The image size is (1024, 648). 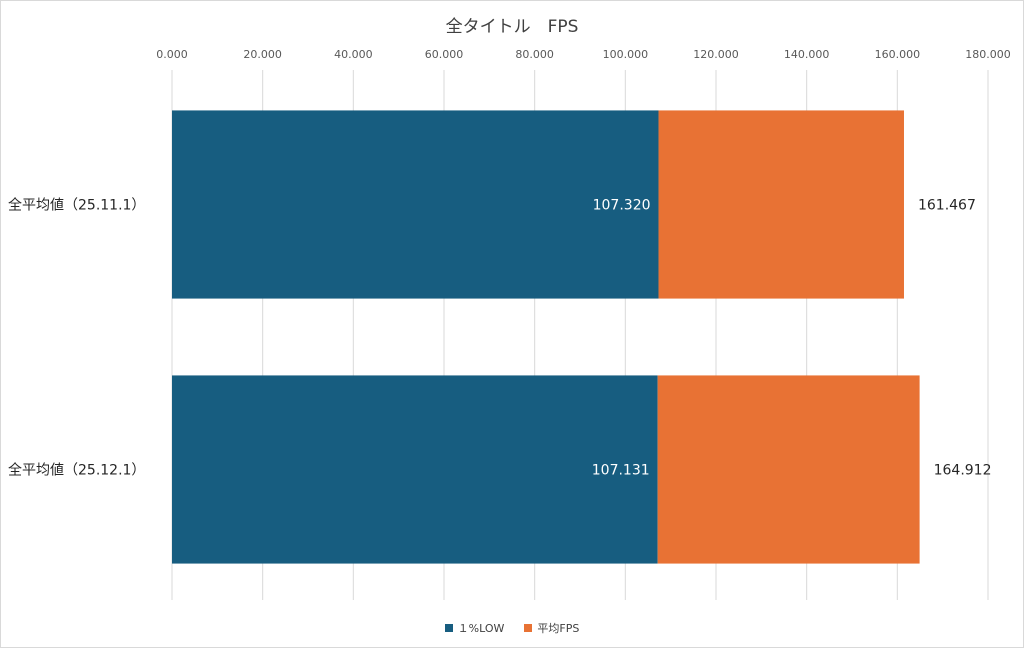 What do you see at coordinates (558, 628) in the screenshot?
I see `legend-label-average-fps: 平均FPS` at bounding box center [558, 628].